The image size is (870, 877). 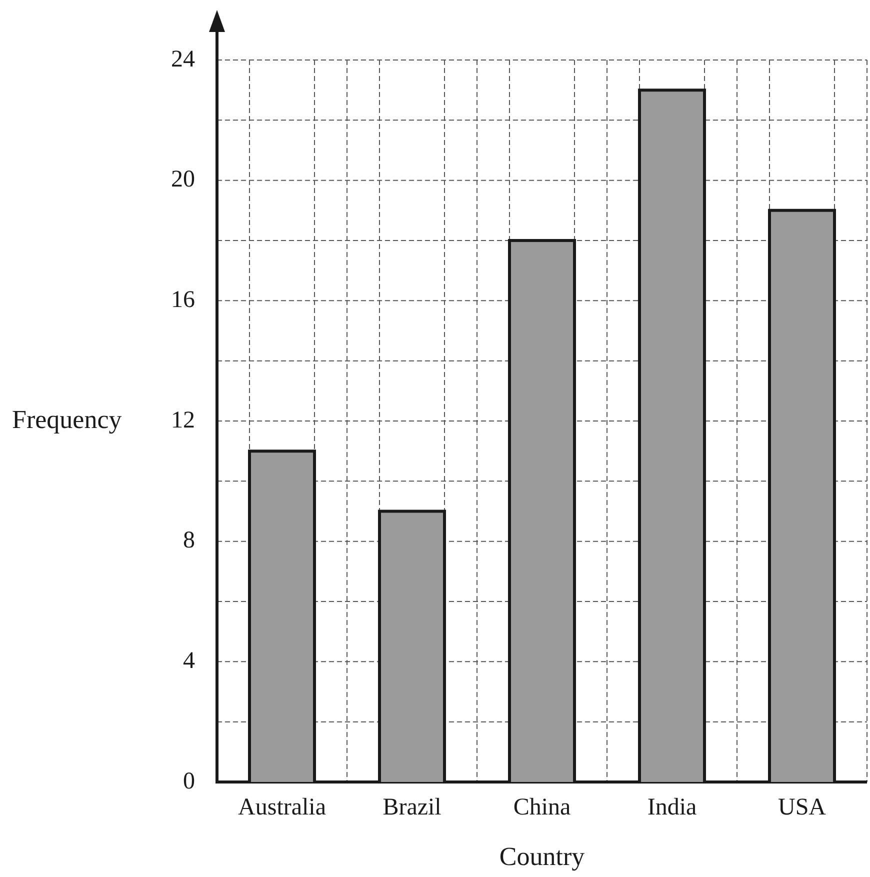 What do you see at coordinates (183, 420) in the screenshot?
I see `y-tick-label: 12` at bounding box center [183, 420].